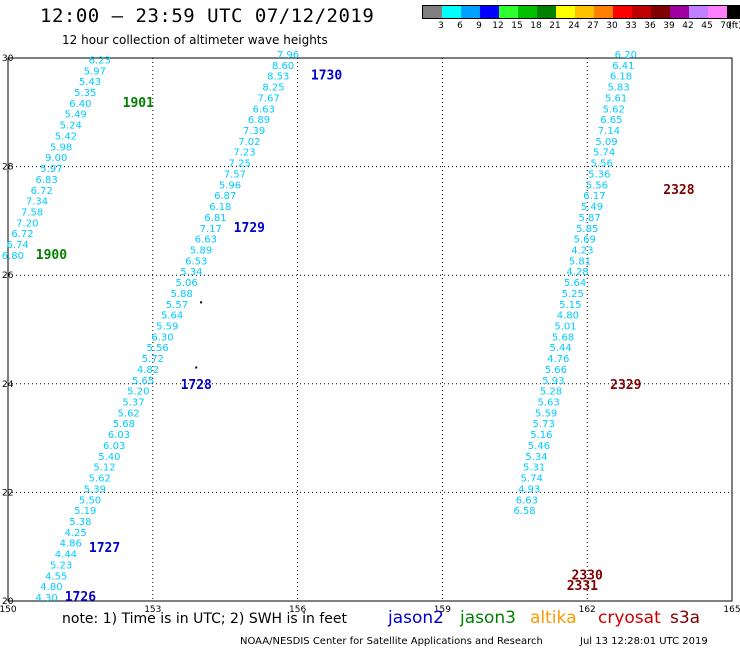 The height and width of the screenshot is (650, 740). What do you see at coordinates (488, 618) in the screenshot?
I see `legend-item: jason3` at bounding box center [488, 618].